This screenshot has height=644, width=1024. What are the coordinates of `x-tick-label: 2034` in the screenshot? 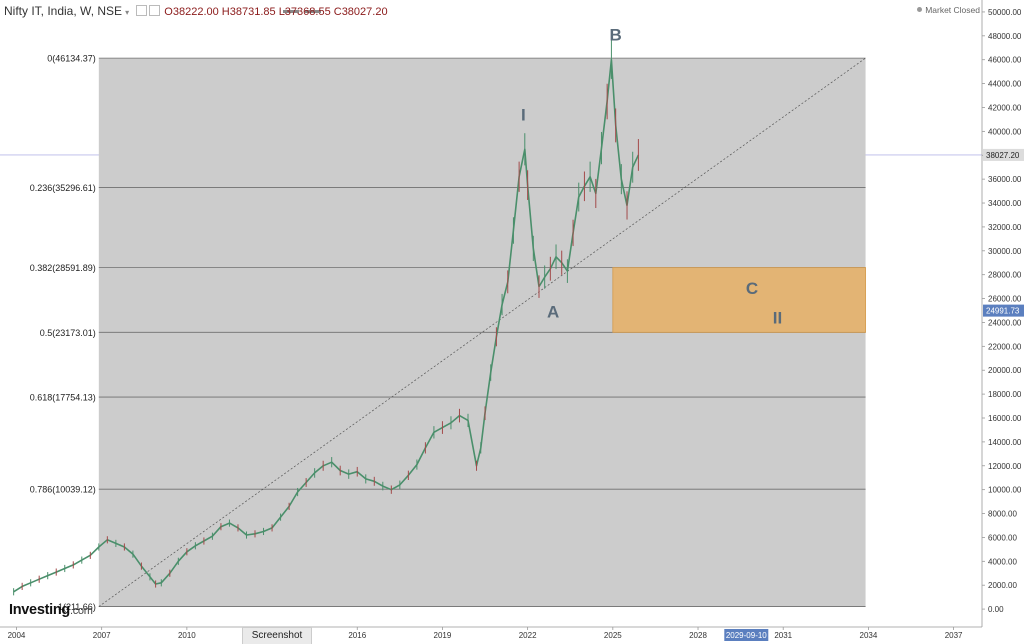 It's located at (869, 635).